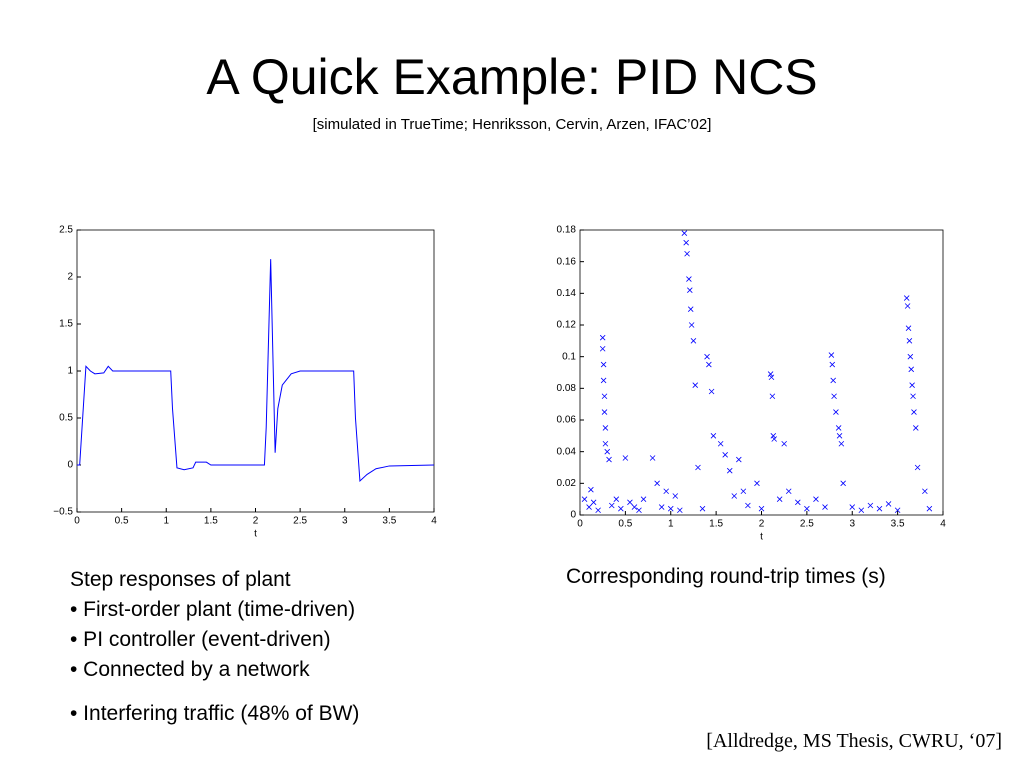 This screenshot has width=1024, height=768. Describe the element at coordinates (213, 609) in the screenshot. I see `caption-line: • First-order plant (time-driven)` at that location.